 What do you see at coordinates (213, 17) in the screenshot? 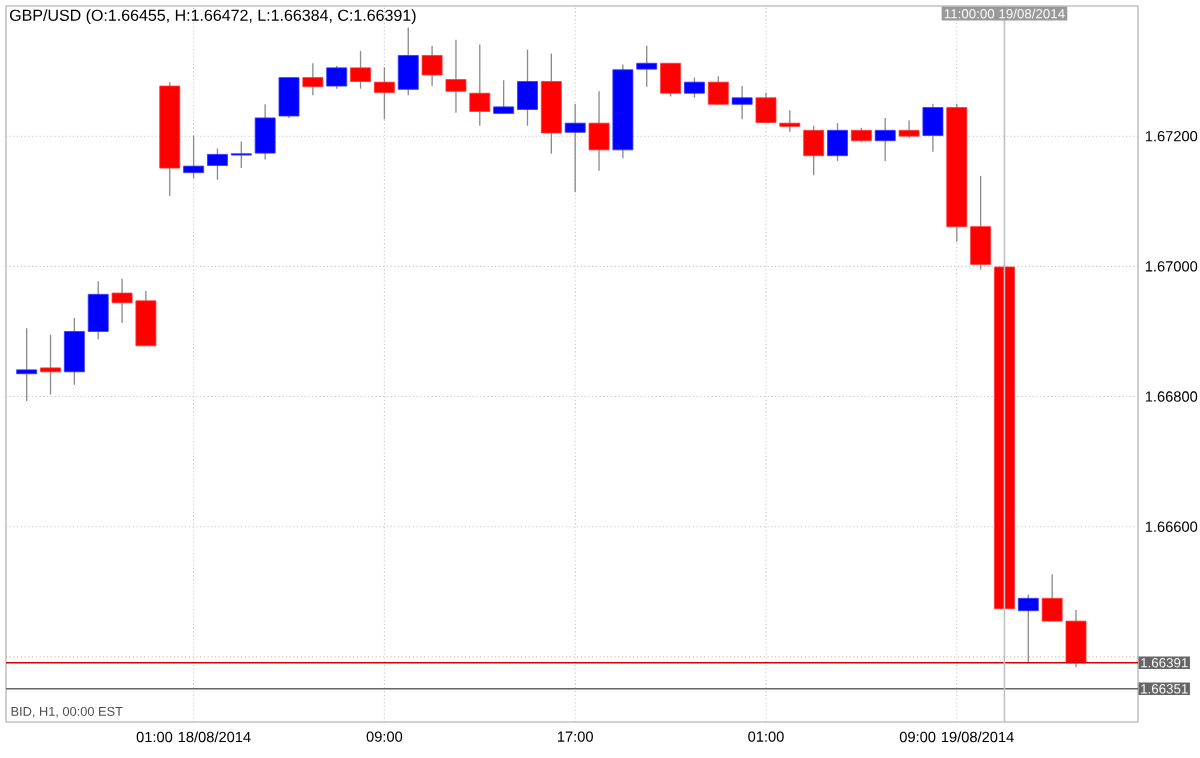
I see `chart-title: GBP/USD (O:1.66455, H:1.66472, L:1.66384, C:1.66391)` at bounding box center [213, 17].